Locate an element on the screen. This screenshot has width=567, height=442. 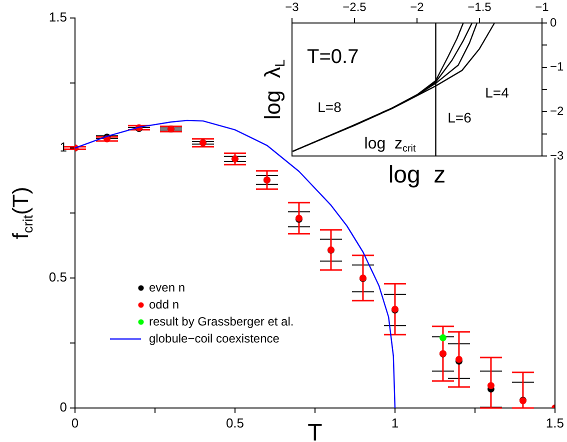
y-tick-label: −1 is located at coordinates (557, 67).